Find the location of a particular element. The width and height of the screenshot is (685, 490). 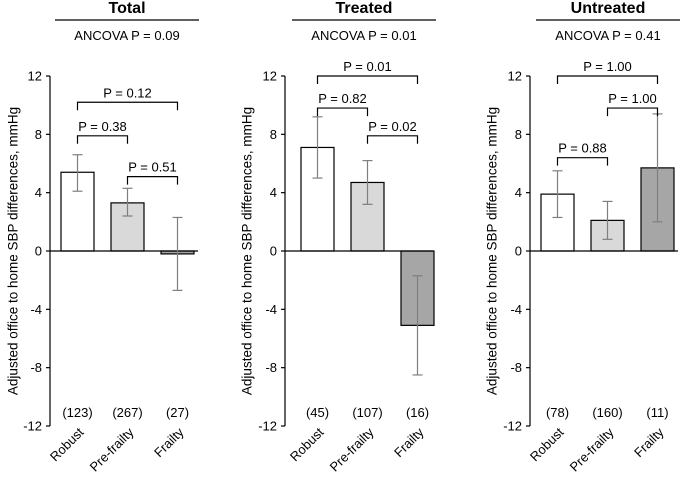

sample-count: (107) is located at coordinates (367, 412).